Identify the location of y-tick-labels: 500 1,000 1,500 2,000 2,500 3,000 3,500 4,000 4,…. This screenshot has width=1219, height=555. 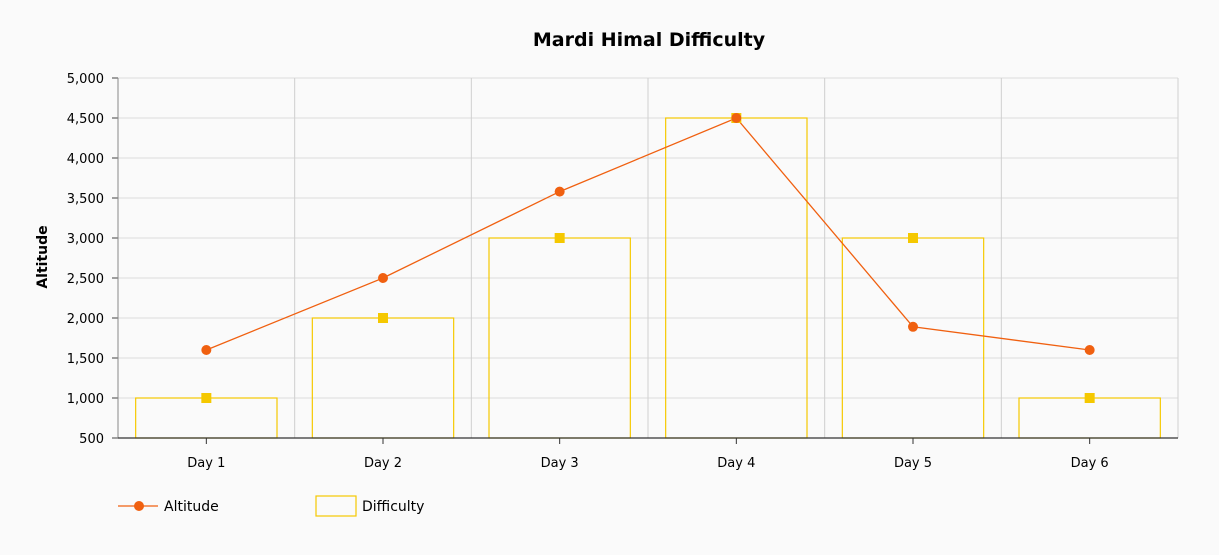
(85, 259).